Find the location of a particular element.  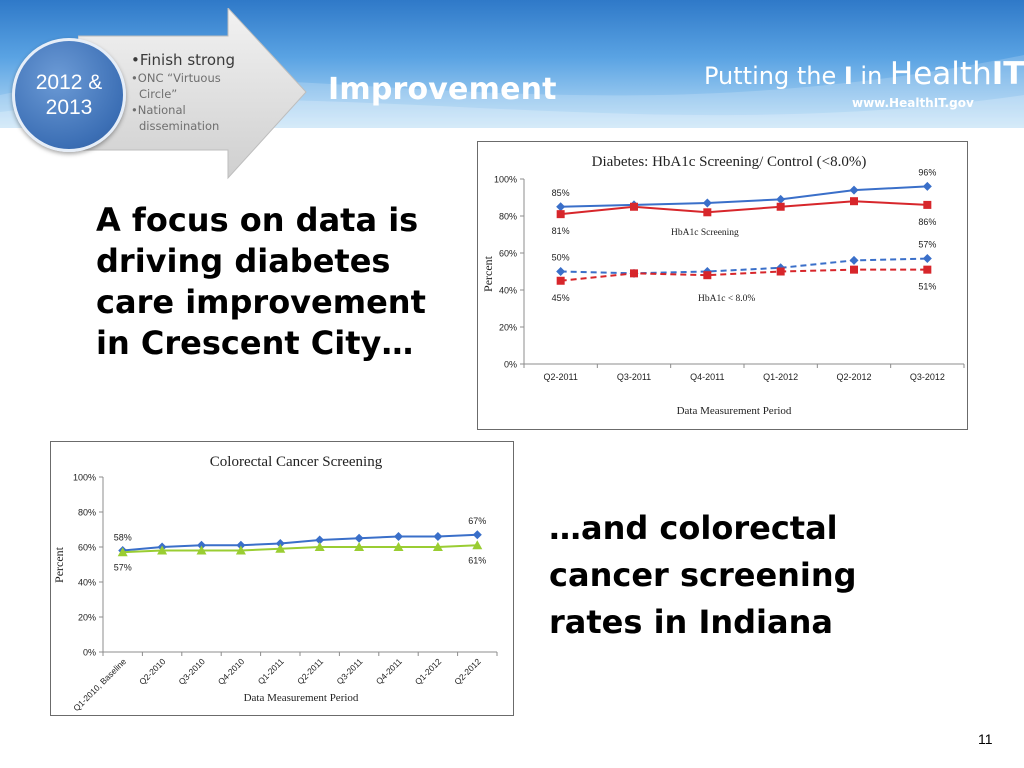

annotation-hba1c-screening: HbA1c Screening is located at coordinates (705, 233).